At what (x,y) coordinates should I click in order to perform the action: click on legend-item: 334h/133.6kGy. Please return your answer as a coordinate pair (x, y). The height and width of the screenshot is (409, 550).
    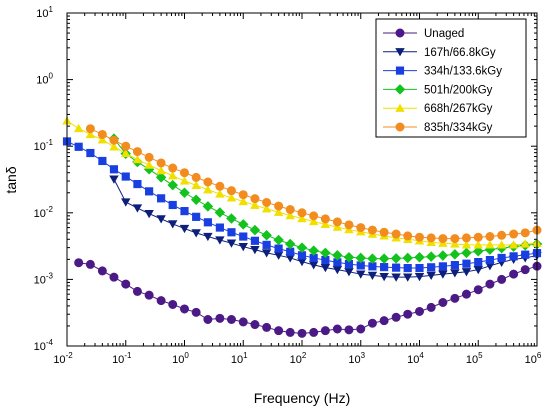
    Looking at the image, I should click on (442, 72).